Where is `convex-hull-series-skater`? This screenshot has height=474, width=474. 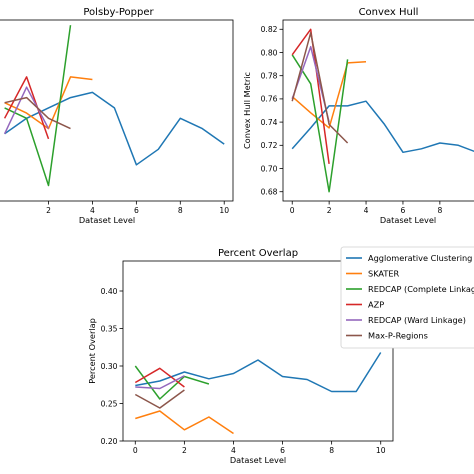 convex-hull-series-skater is located at coordinates (329, 95).